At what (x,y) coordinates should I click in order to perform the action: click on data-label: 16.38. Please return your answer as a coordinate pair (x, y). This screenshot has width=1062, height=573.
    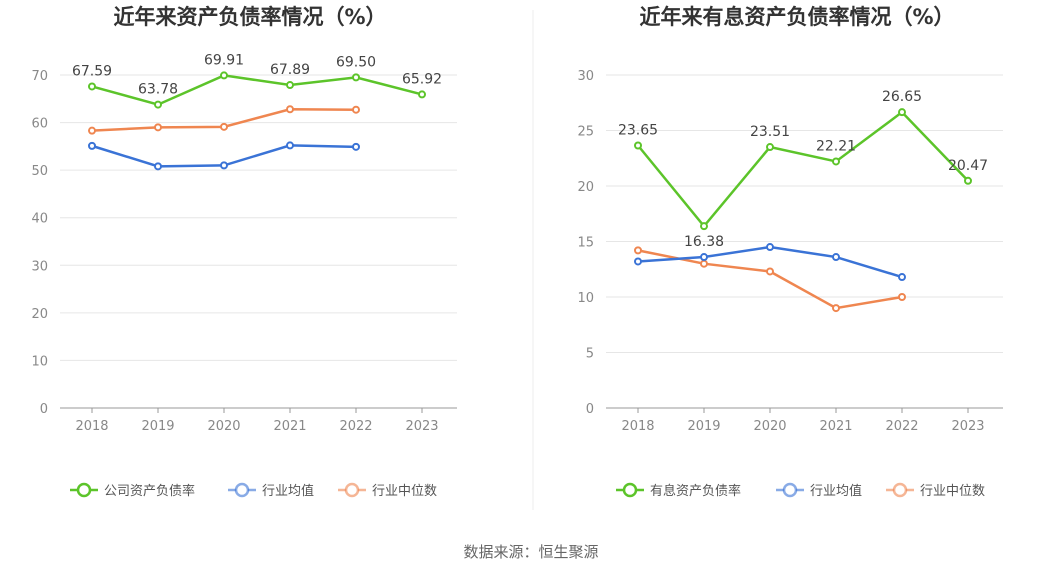
    Looking at the image, I should click on (704, 242).